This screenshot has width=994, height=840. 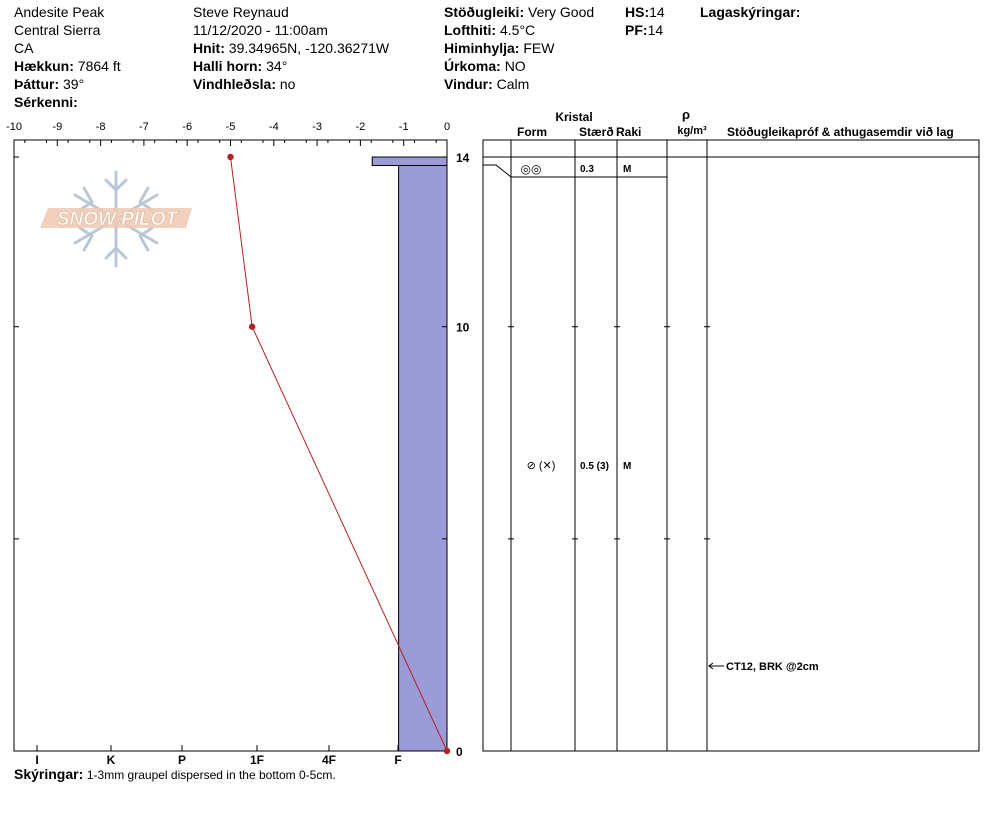 I want to click on pf-label: PF:, so click(x=636, y=30).